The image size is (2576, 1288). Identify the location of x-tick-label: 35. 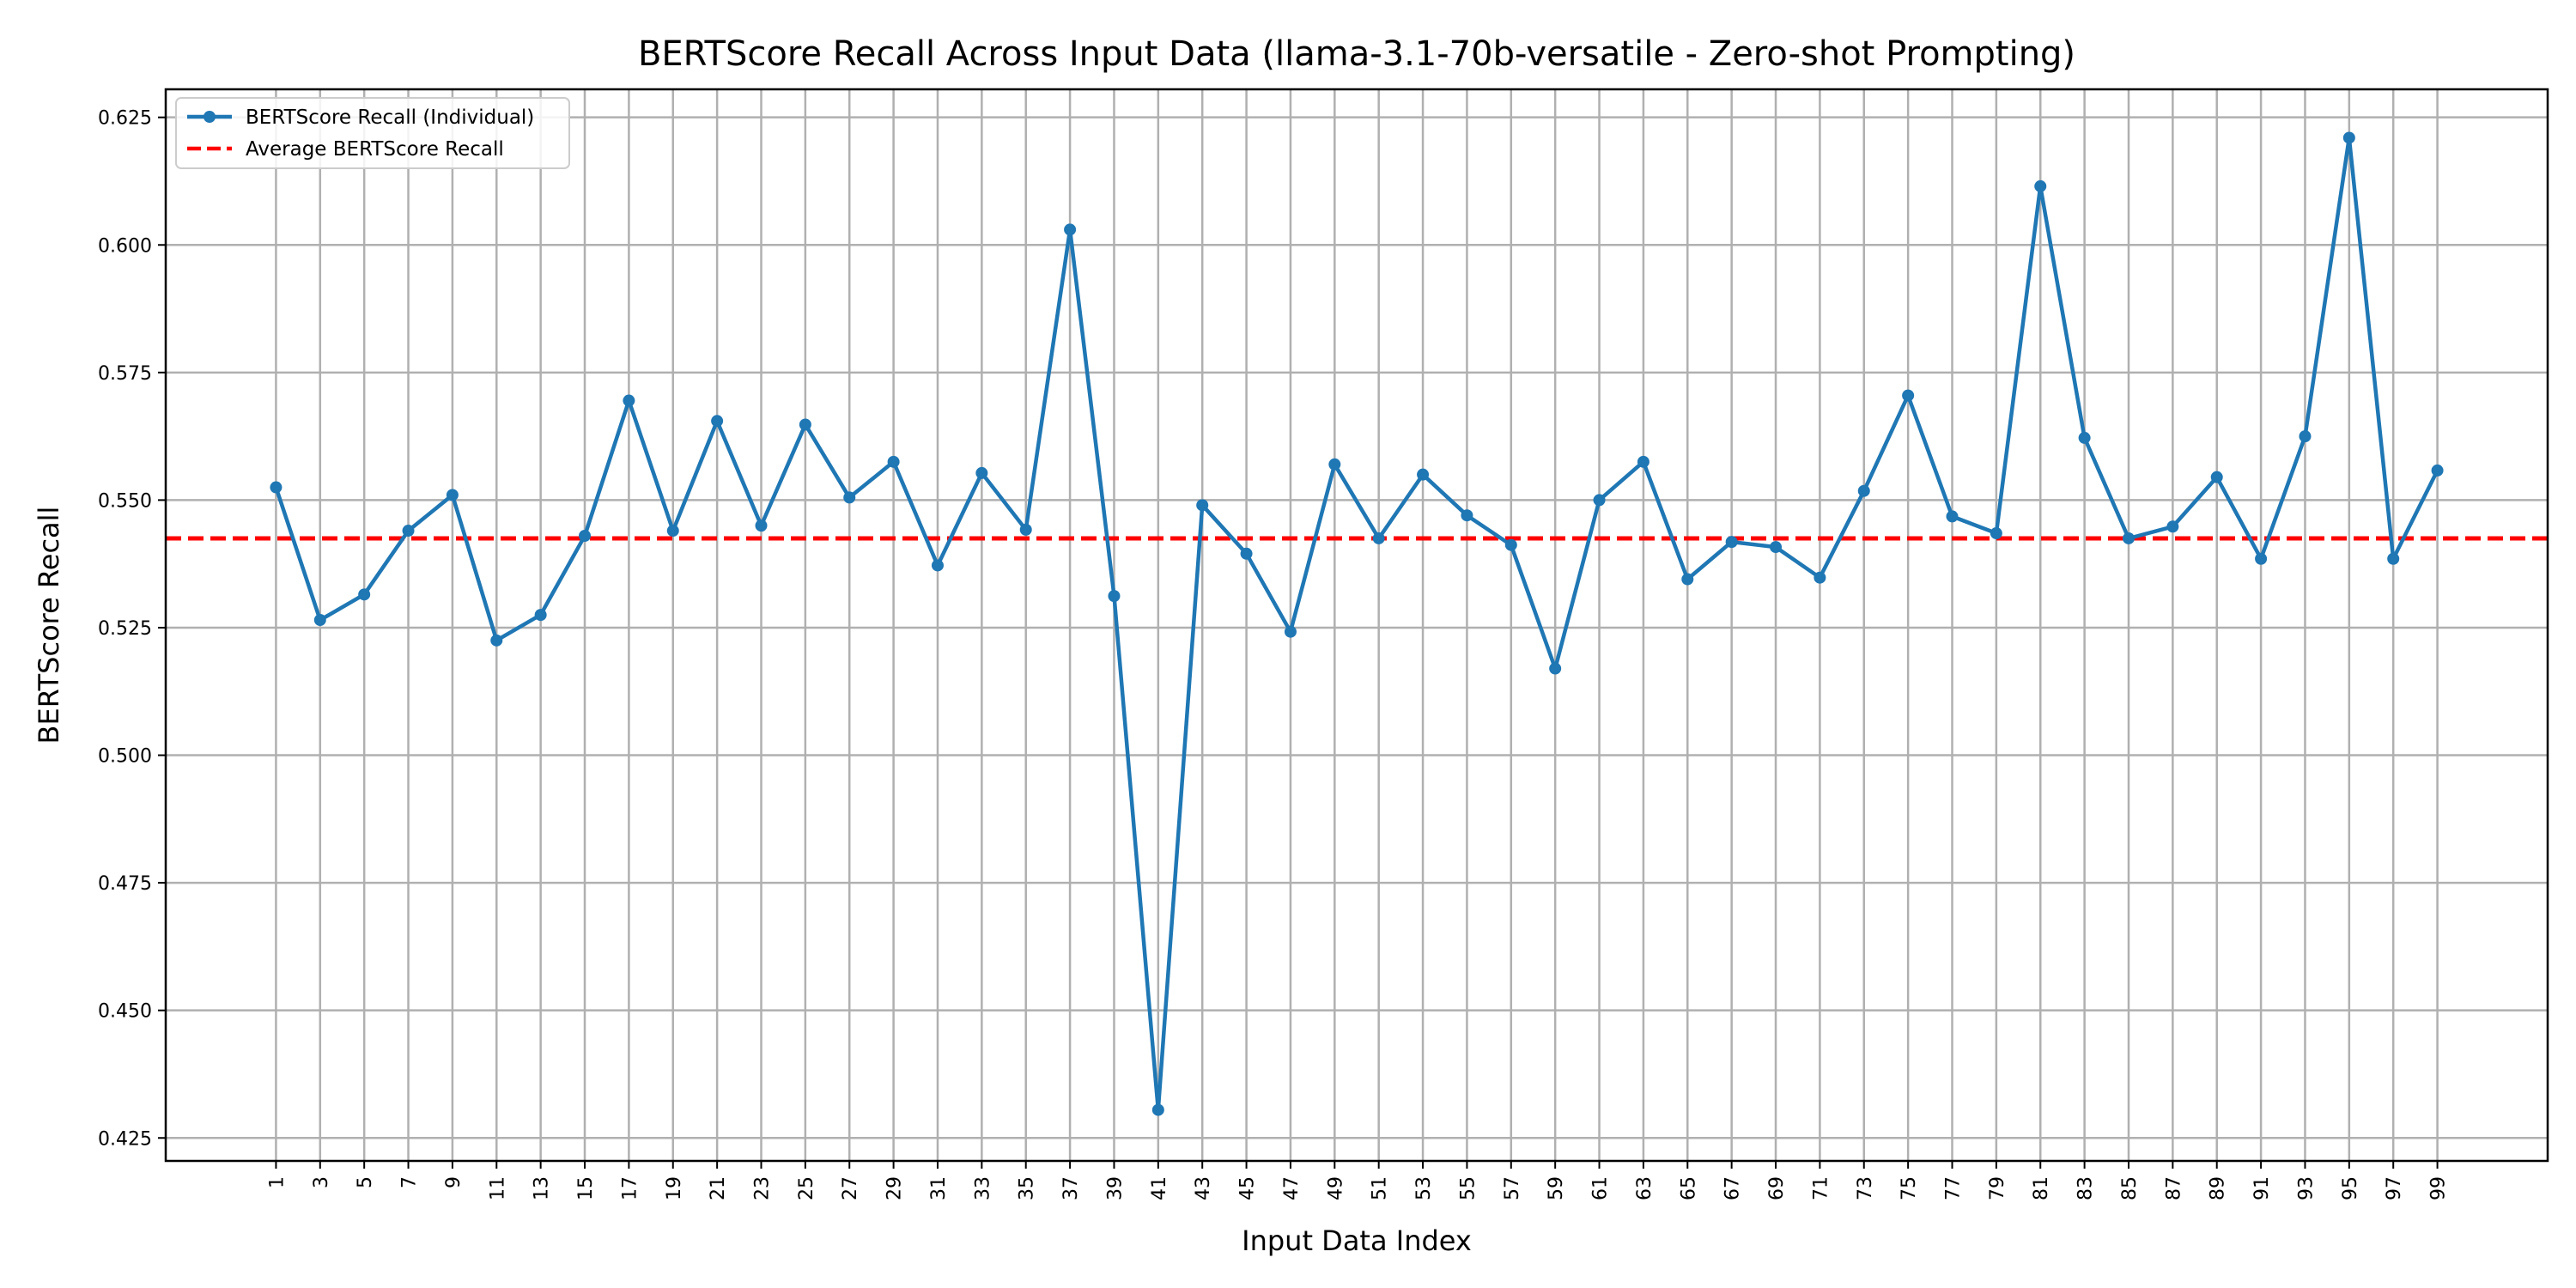
(1027, 1188).